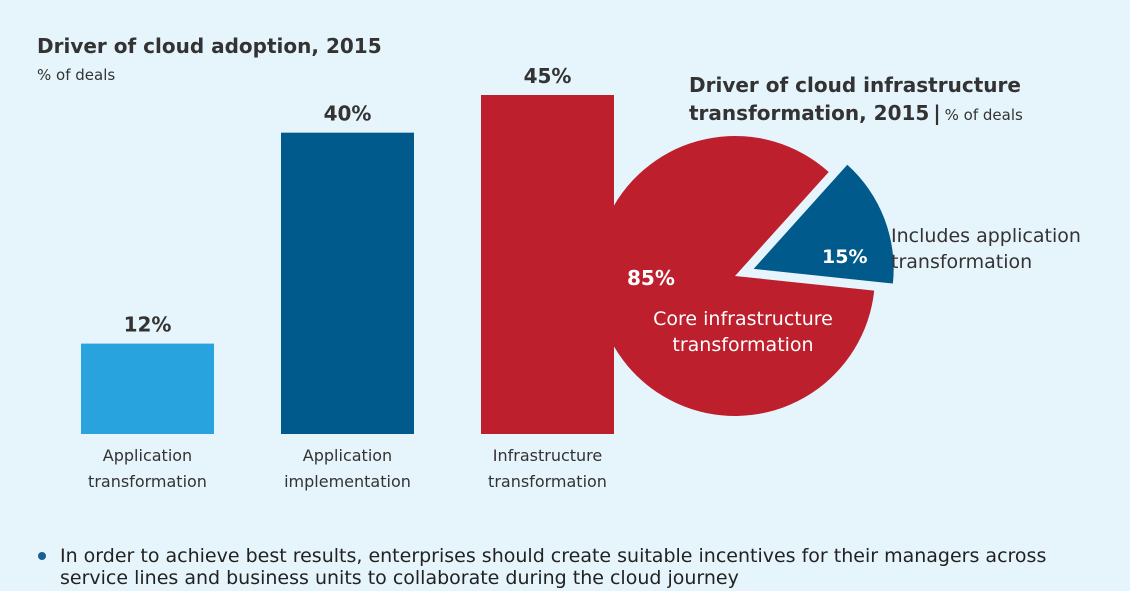 The width and height of the screenshot is (1130, 591). Describe the element at coordinates (823, 224) in the screenshot. I see `pie-slice-application` at that location.